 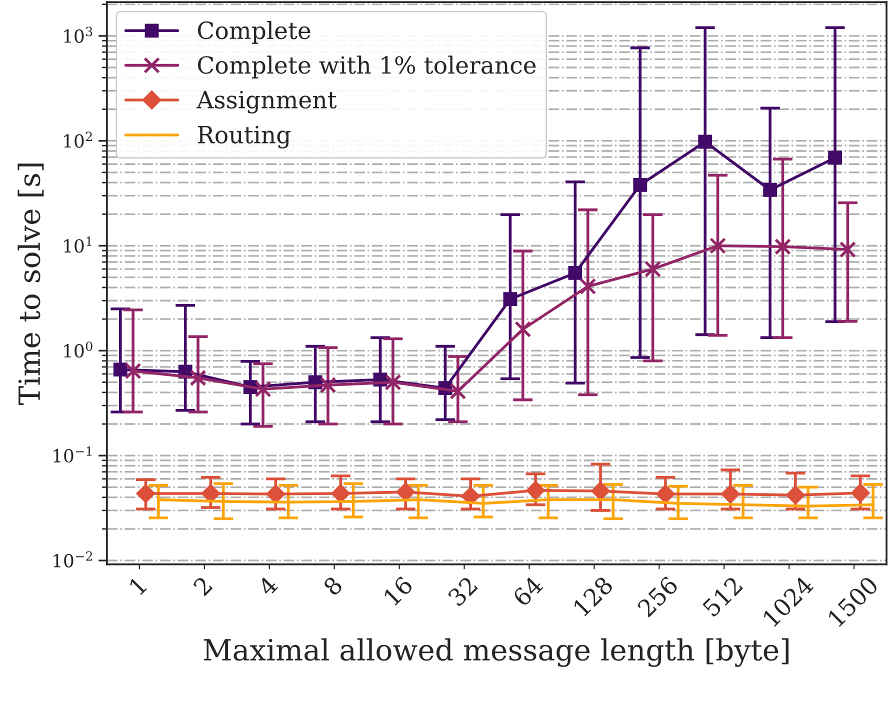 I want to click on x-tick-label: 1, so click(x=137, y=586).